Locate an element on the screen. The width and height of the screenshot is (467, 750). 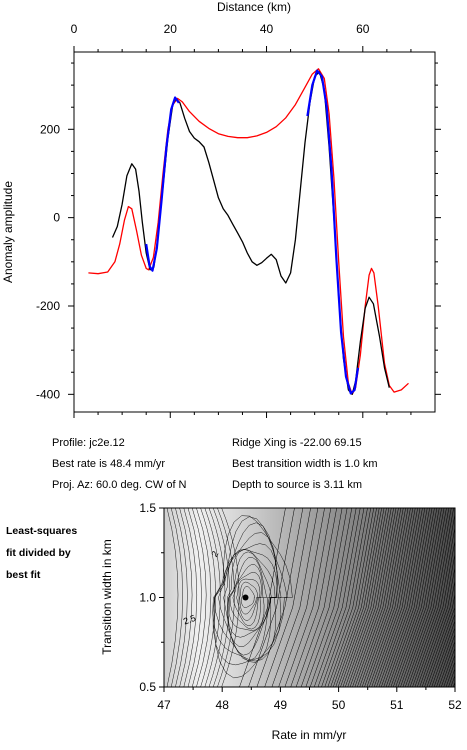
misfit-shading is located at coordinates (309, 597).